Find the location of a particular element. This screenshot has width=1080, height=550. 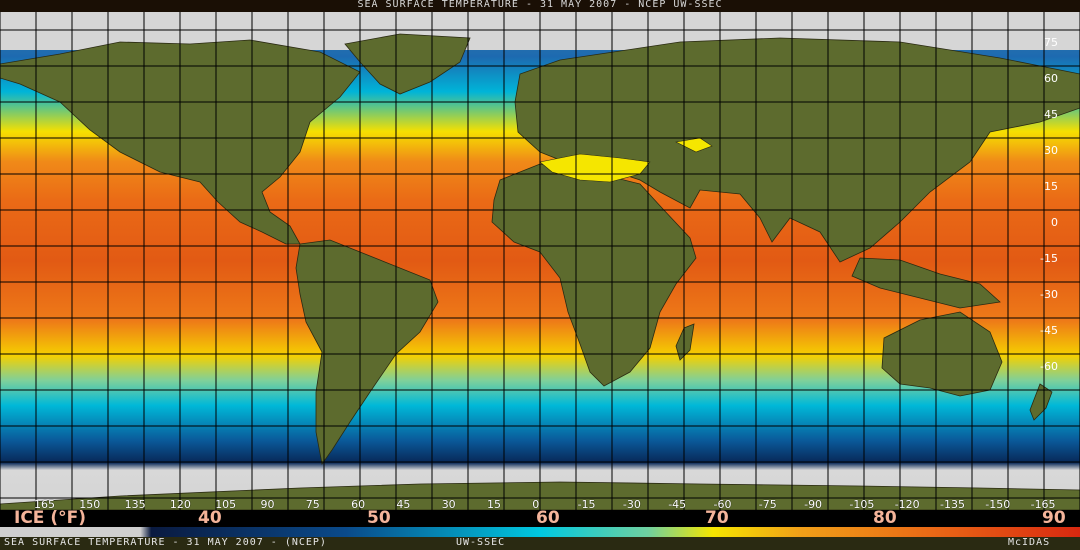

scale-value-50: 50 is located at coordinates (379, 518).